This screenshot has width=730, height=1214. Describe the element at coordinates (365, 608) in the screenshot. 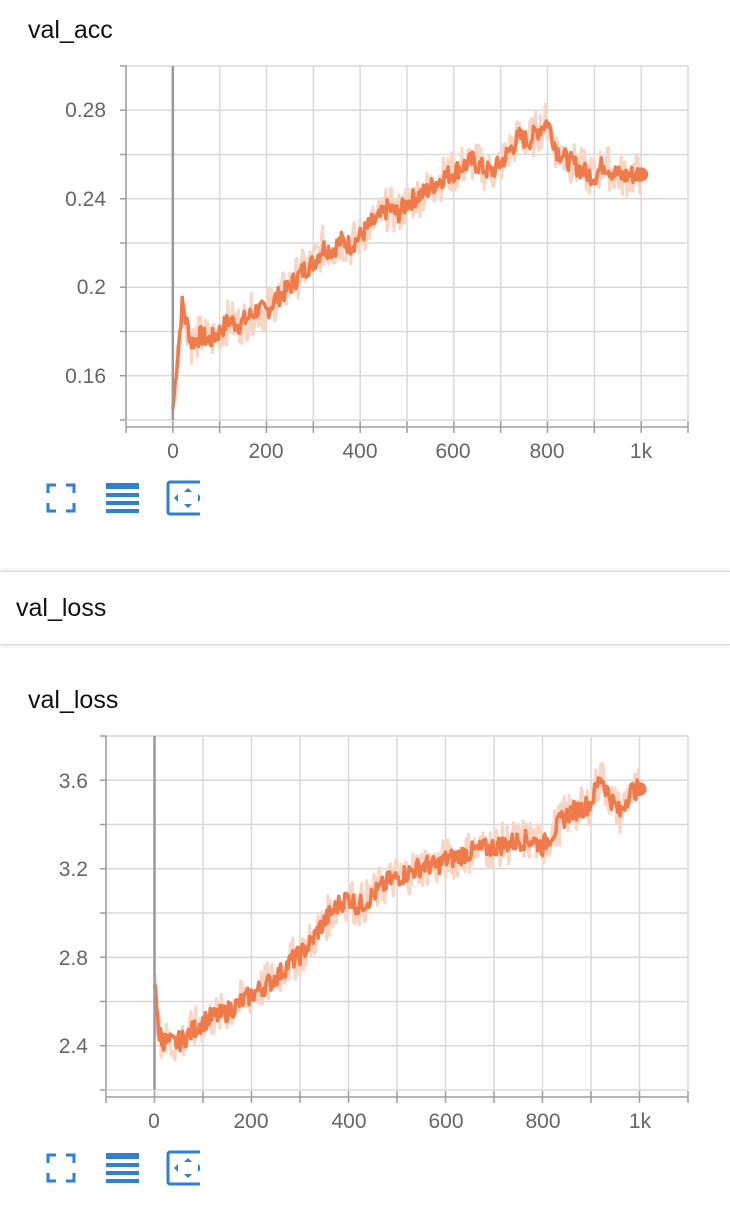

I see `section-header: val_loss` at that location.